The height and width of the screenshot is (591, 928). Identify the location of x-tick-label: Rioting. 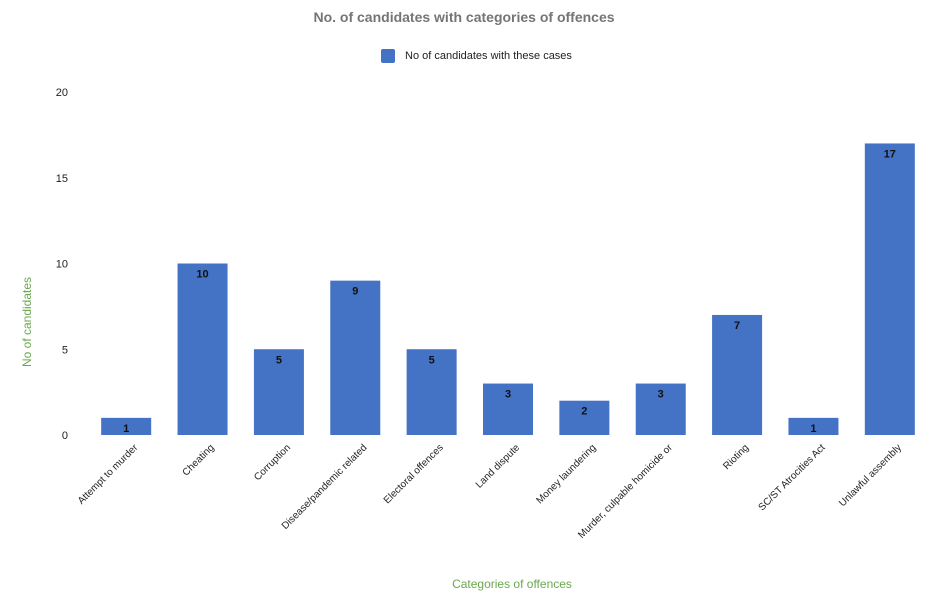
(736, 457).